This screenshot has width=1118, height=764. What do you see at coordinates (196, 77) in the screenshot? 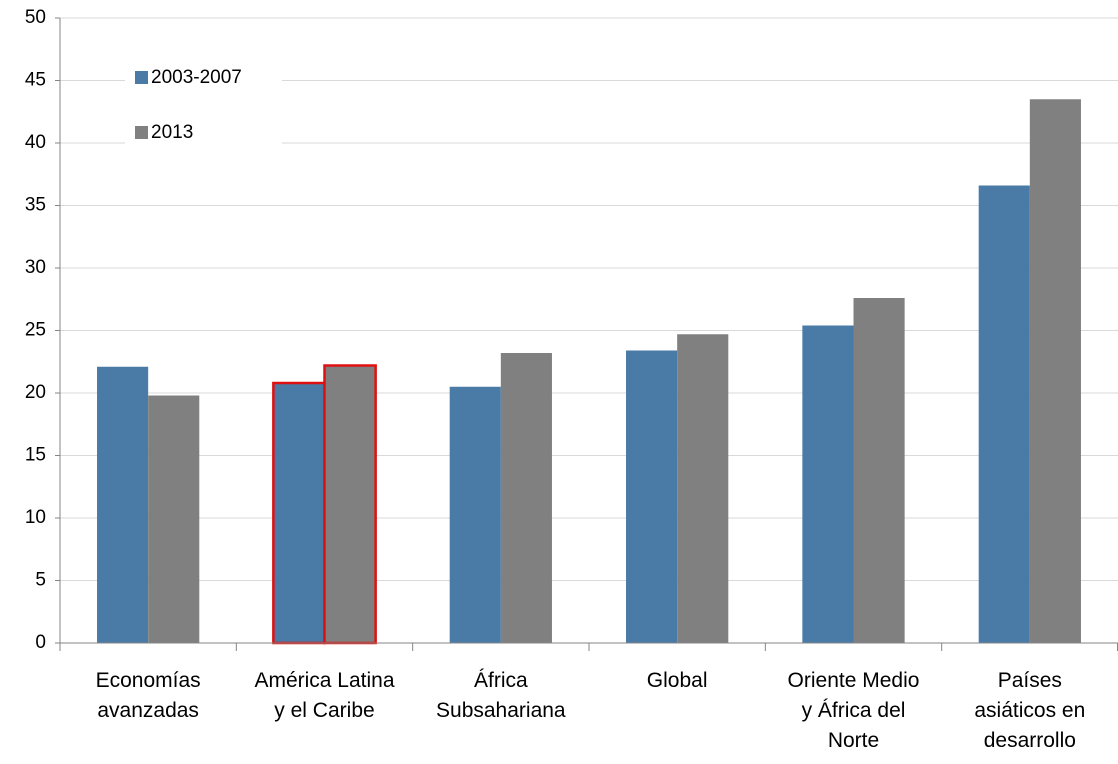
I see `legend-label: 2003-2007` at bounding box center [196, 77].